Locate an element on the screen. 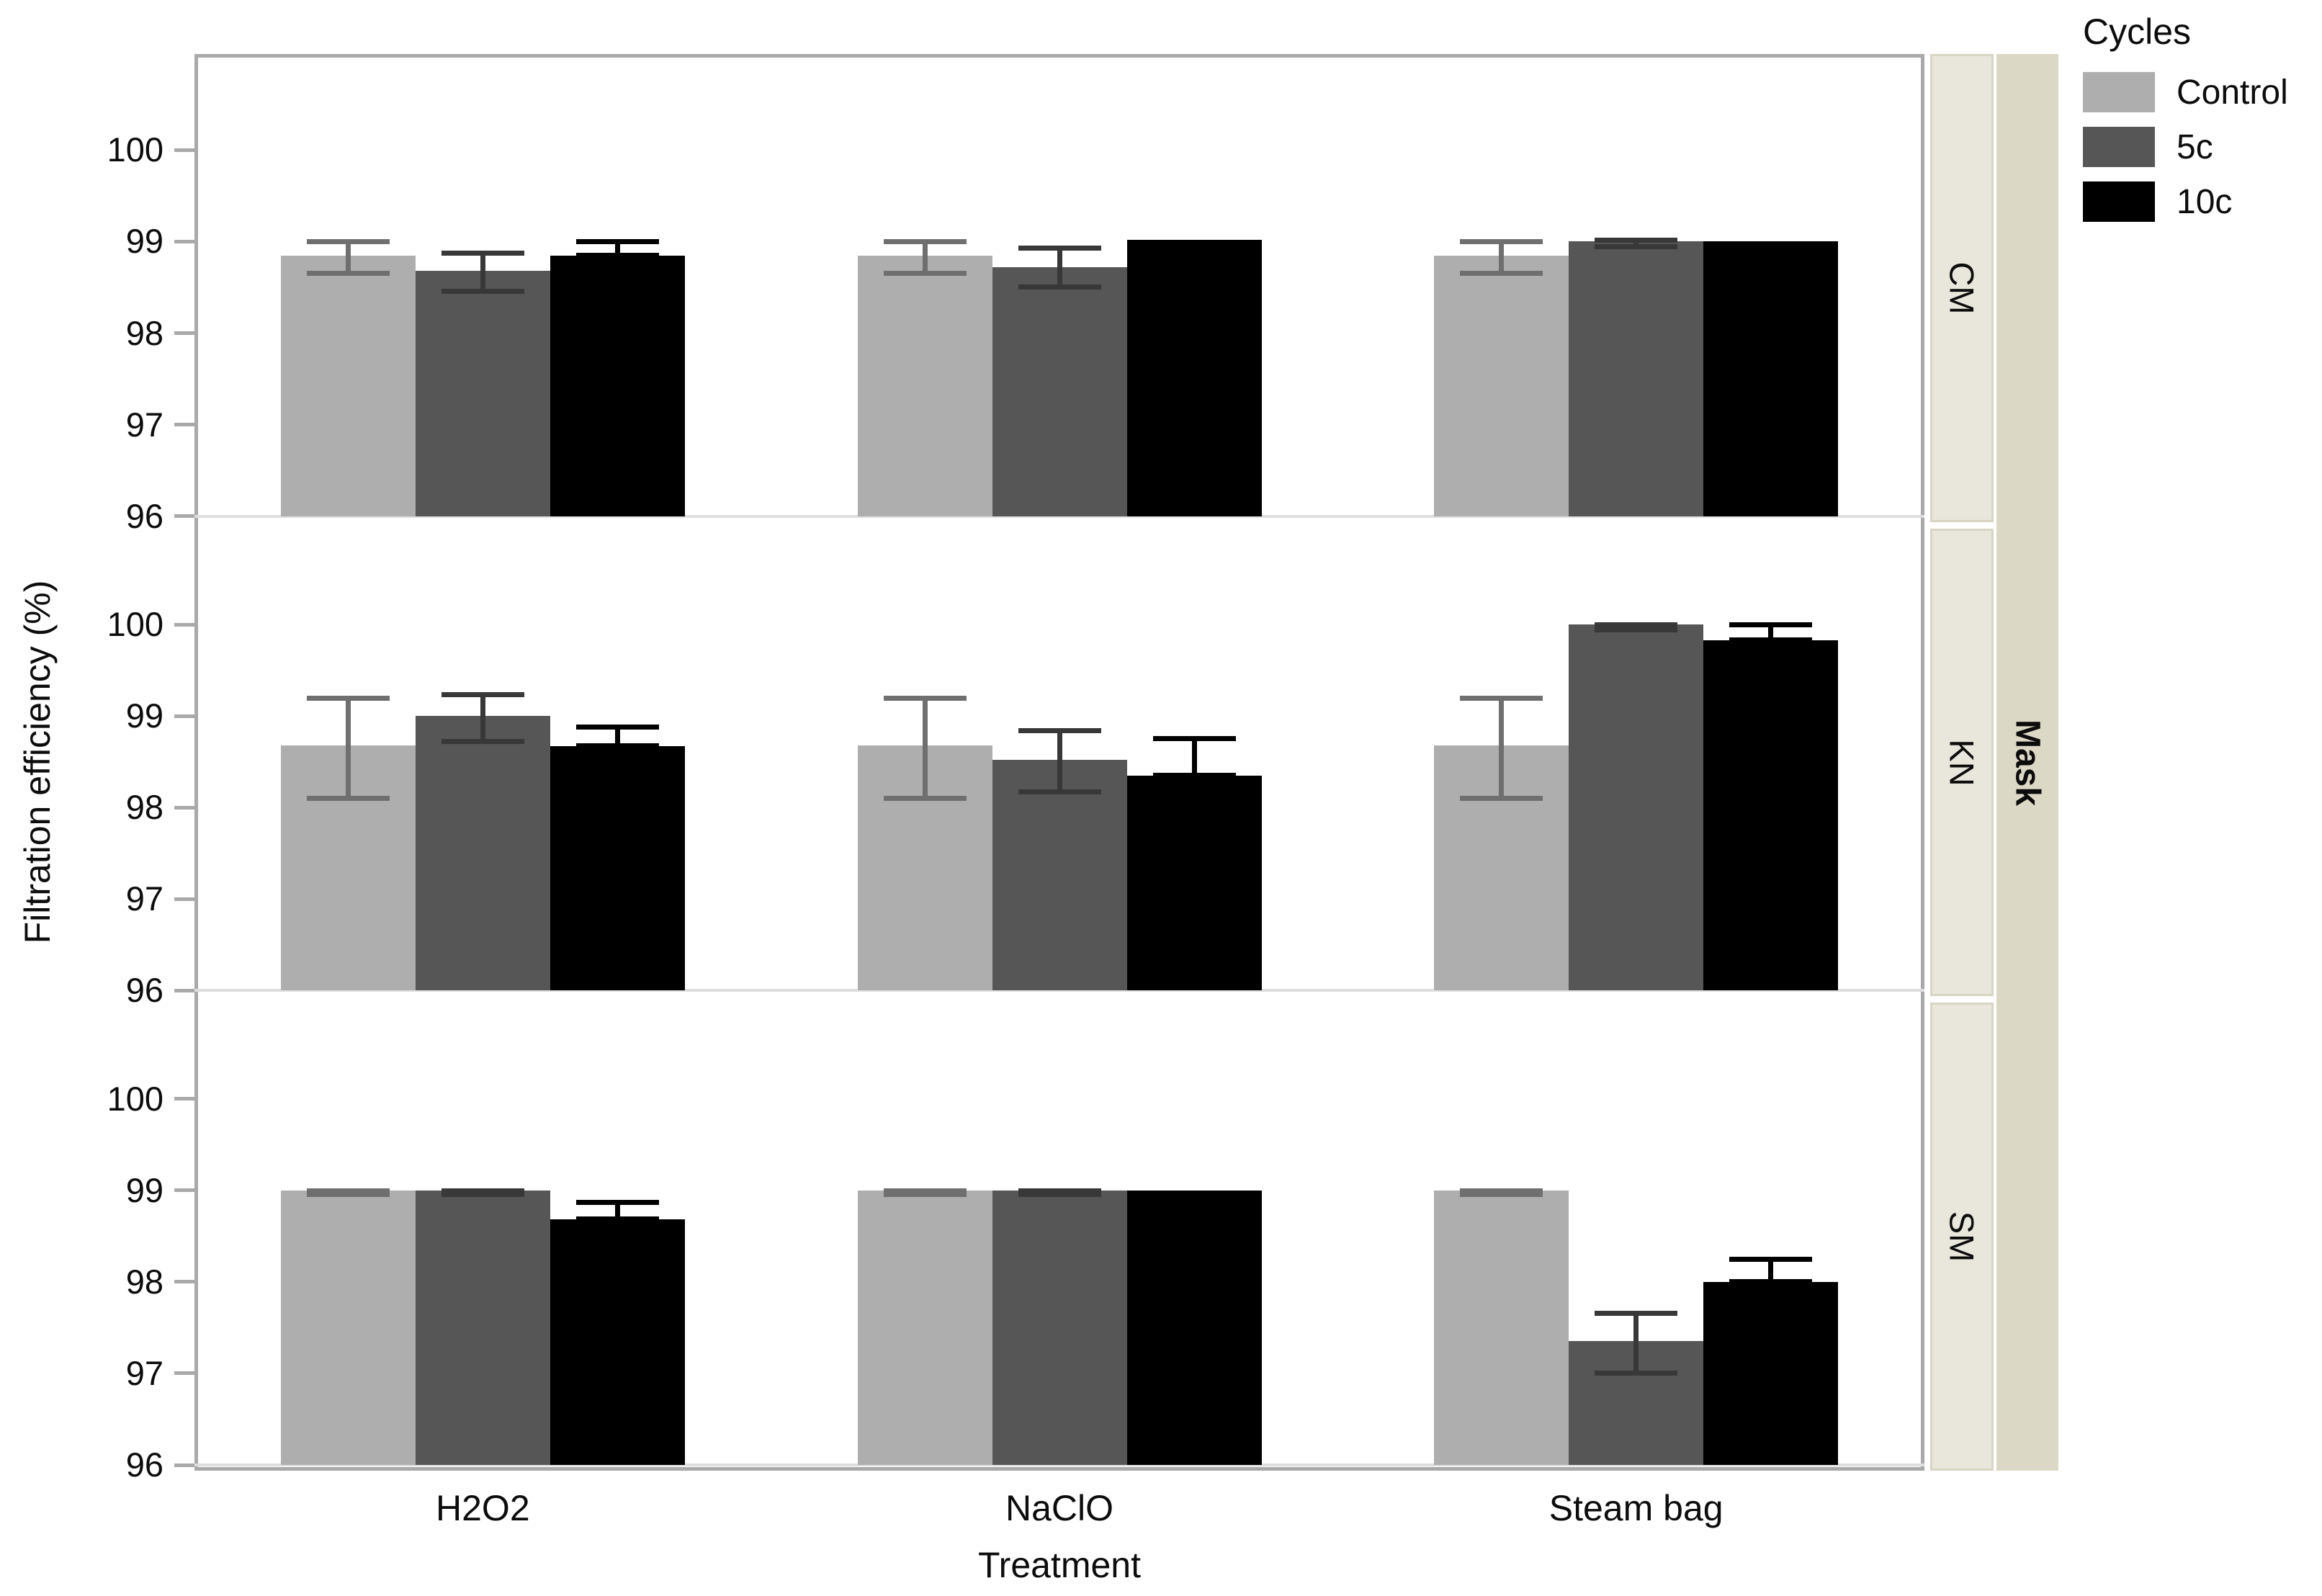  x-category-label: NaClO is located at coordinates (1060, 1508).